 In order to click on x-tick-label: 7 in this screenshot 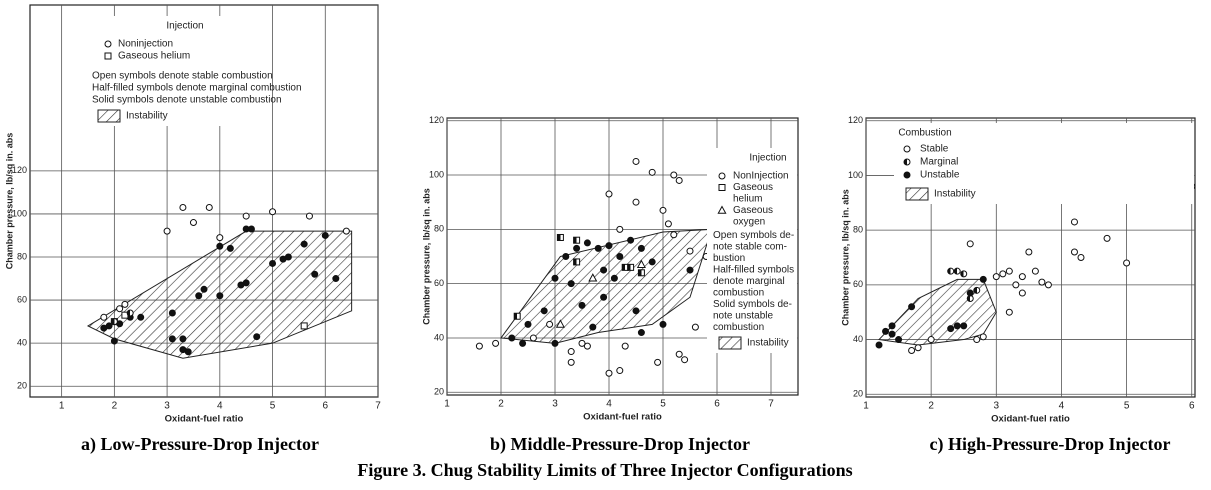, I will do `click(378, 406)`.